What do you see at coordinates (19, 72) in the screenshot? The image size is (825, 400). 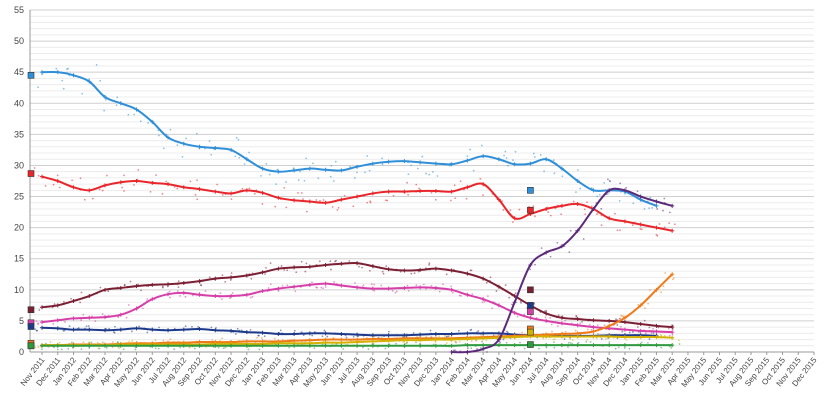 I see `y-tick-label: 45` at bounding box center [19, 72].